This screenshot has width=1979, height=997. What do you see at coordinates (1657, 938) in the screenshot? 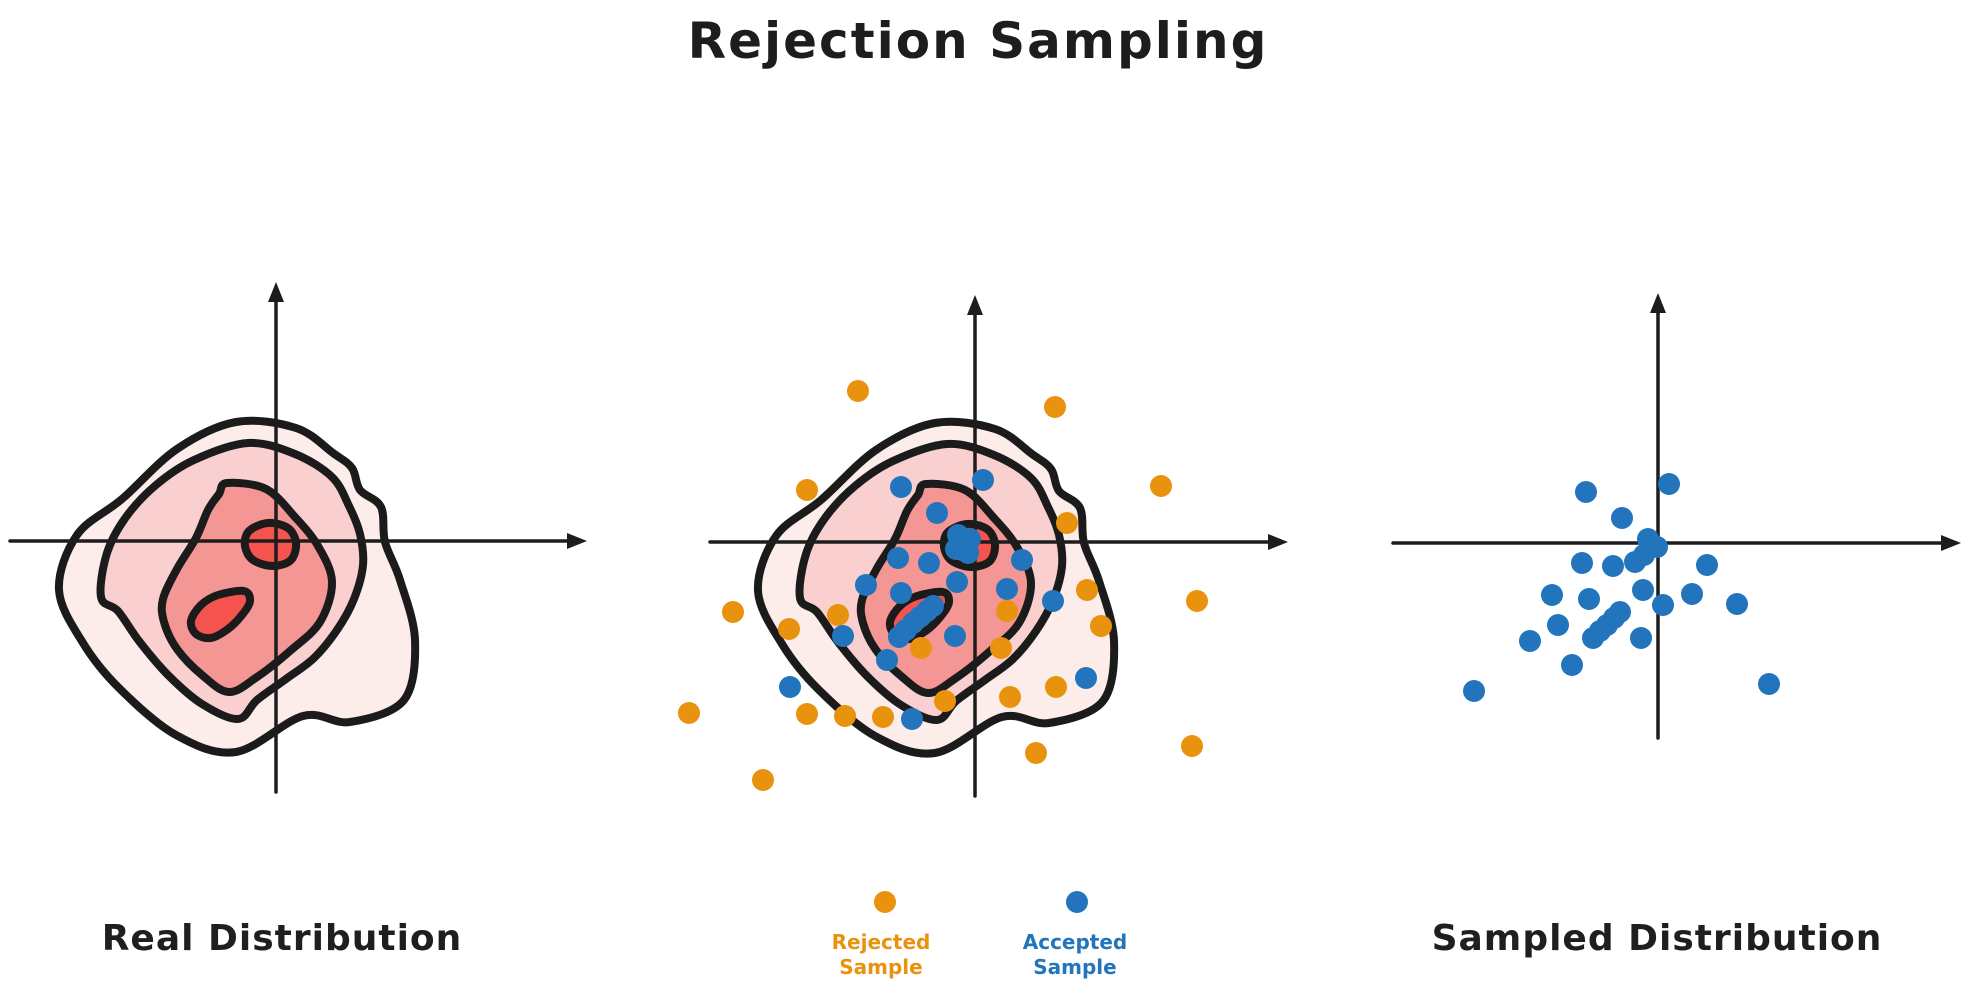
I see `caption-sampled-distribution: Sampled Distribution` at bounding box center [1657, 938].